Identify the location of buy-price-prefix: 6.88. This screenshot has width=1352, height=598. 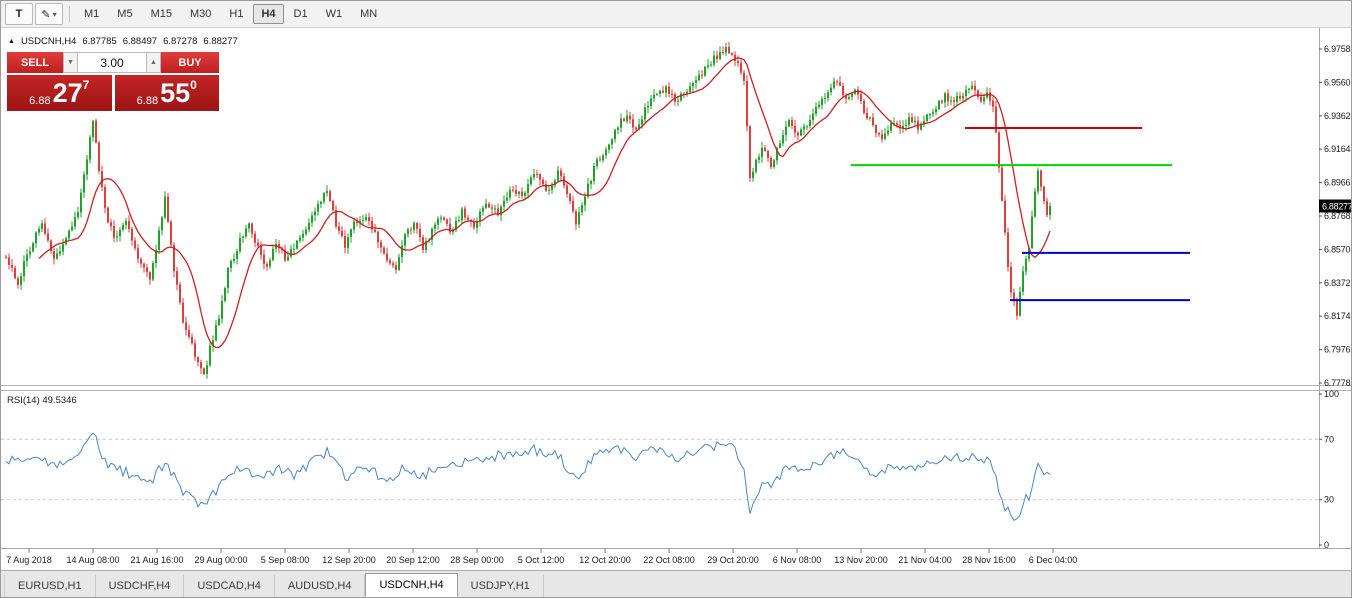
(147, 101).